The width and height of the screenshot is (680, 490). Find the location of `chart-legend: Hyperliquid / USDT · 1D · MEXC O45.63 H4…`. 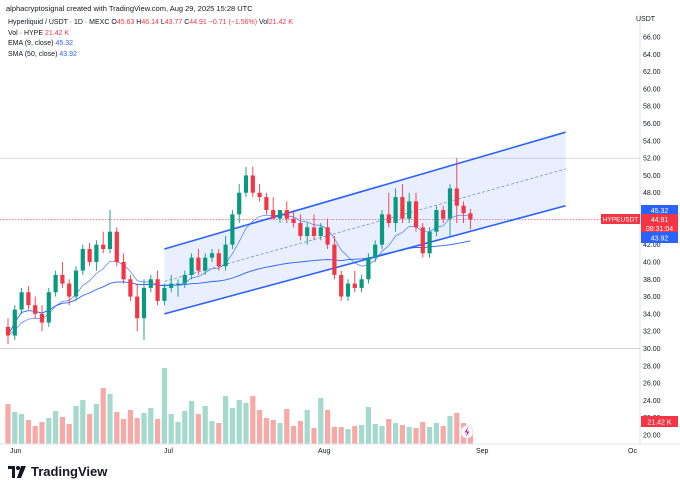

chart-legend: Hyperliquid / USDT · 1D · MEXC O45.63 H4… is located at coordinates (150, 39).